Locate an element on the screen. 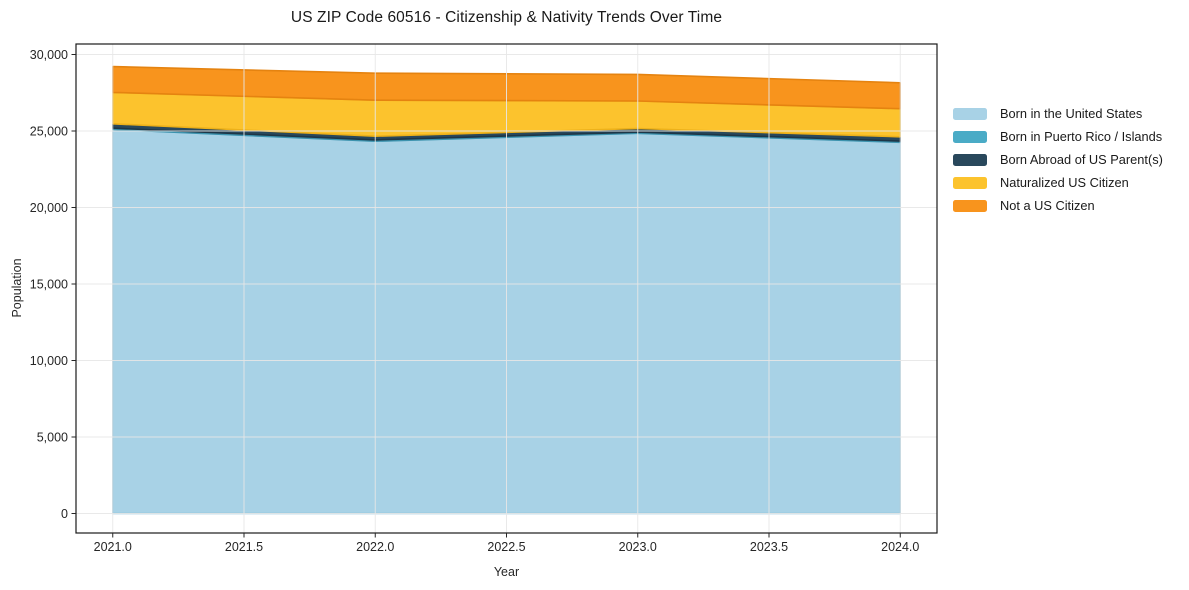 The height and width of the screenshot is (590, 1189). x-tick-label: 2023.5 is located at coordinates (769, 547).